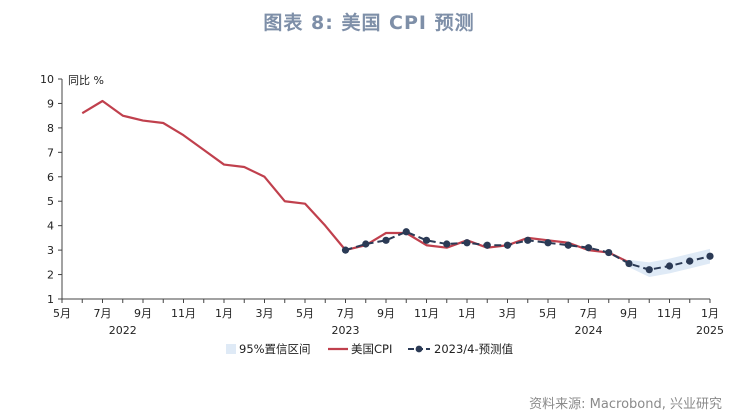  What do you see at coordinates (50, 226) in the screenshot?
I see `y-tick-label: 4` at bounding box center [50, 226].